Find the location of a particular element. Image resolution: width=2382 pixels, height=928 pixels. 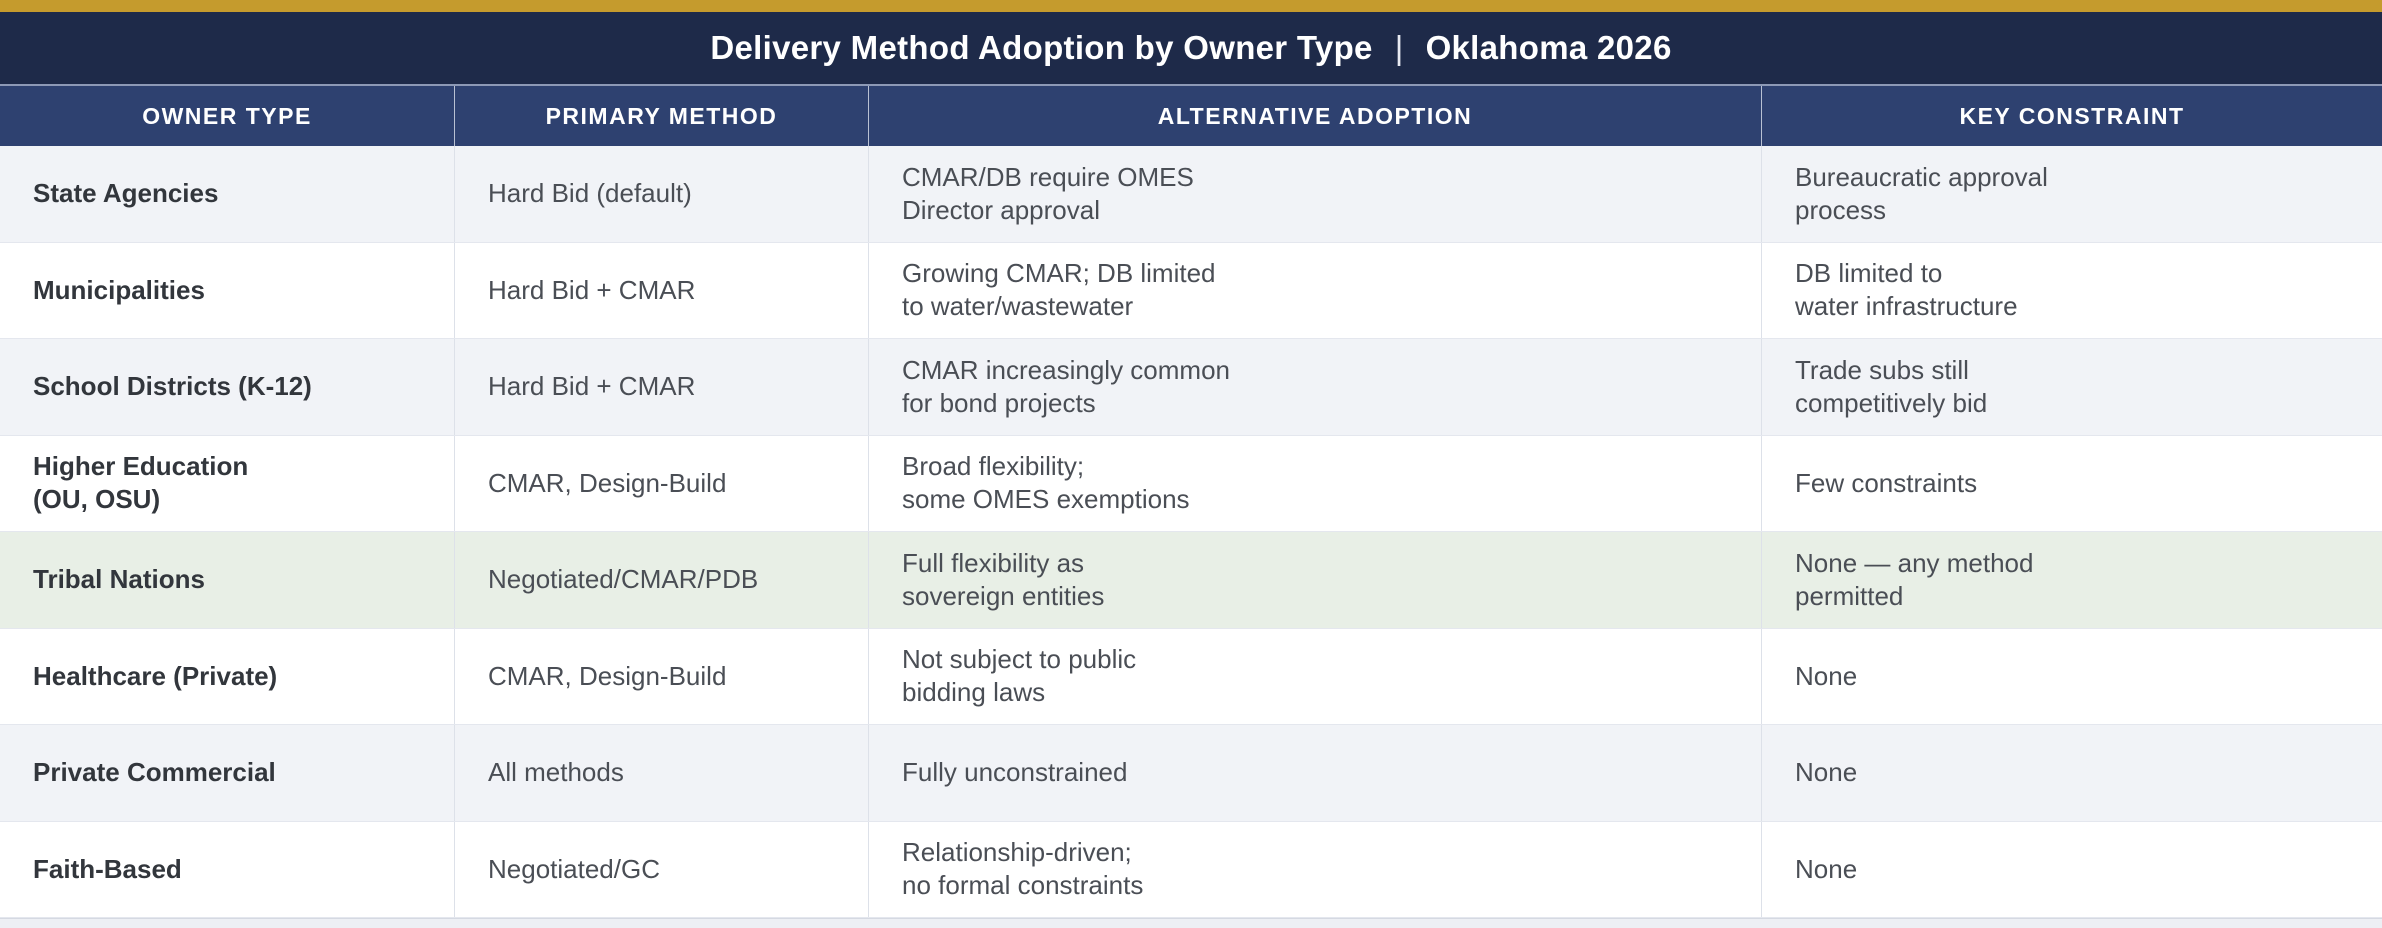

page-title-main: Delivery Method Adoption by Owner Type is located at coordinates (1041, 47).